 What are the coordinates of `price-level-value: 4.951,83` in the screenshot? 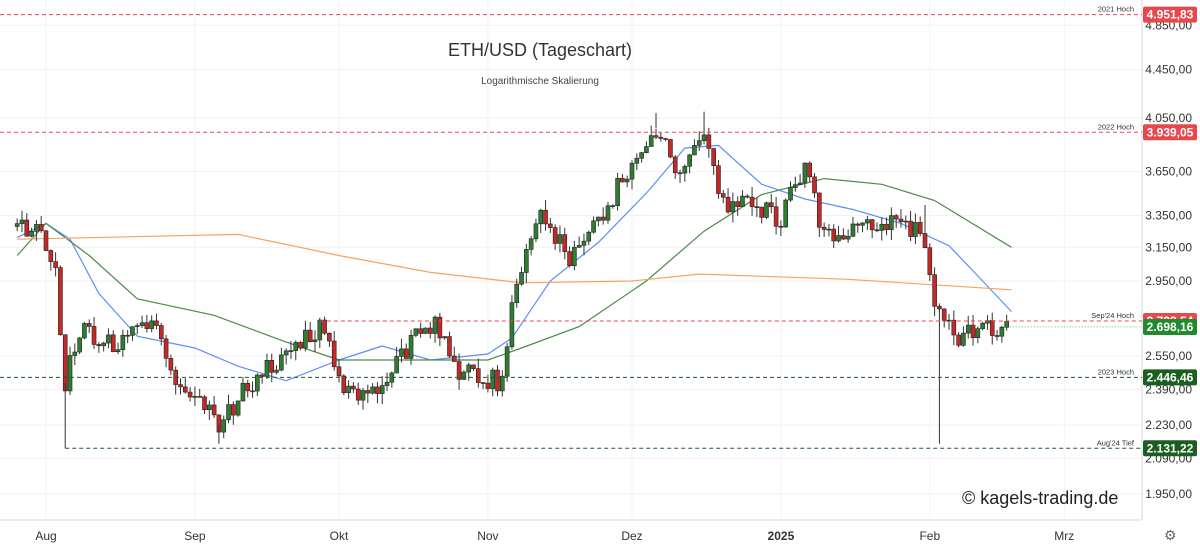 It's located at (1170, 15).